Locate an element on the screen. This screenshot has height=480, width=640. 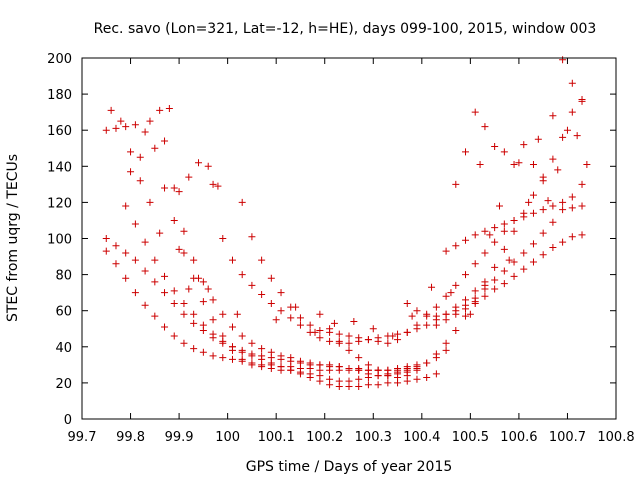
x-tick-label: 100 is located at coordinates (227, 437).